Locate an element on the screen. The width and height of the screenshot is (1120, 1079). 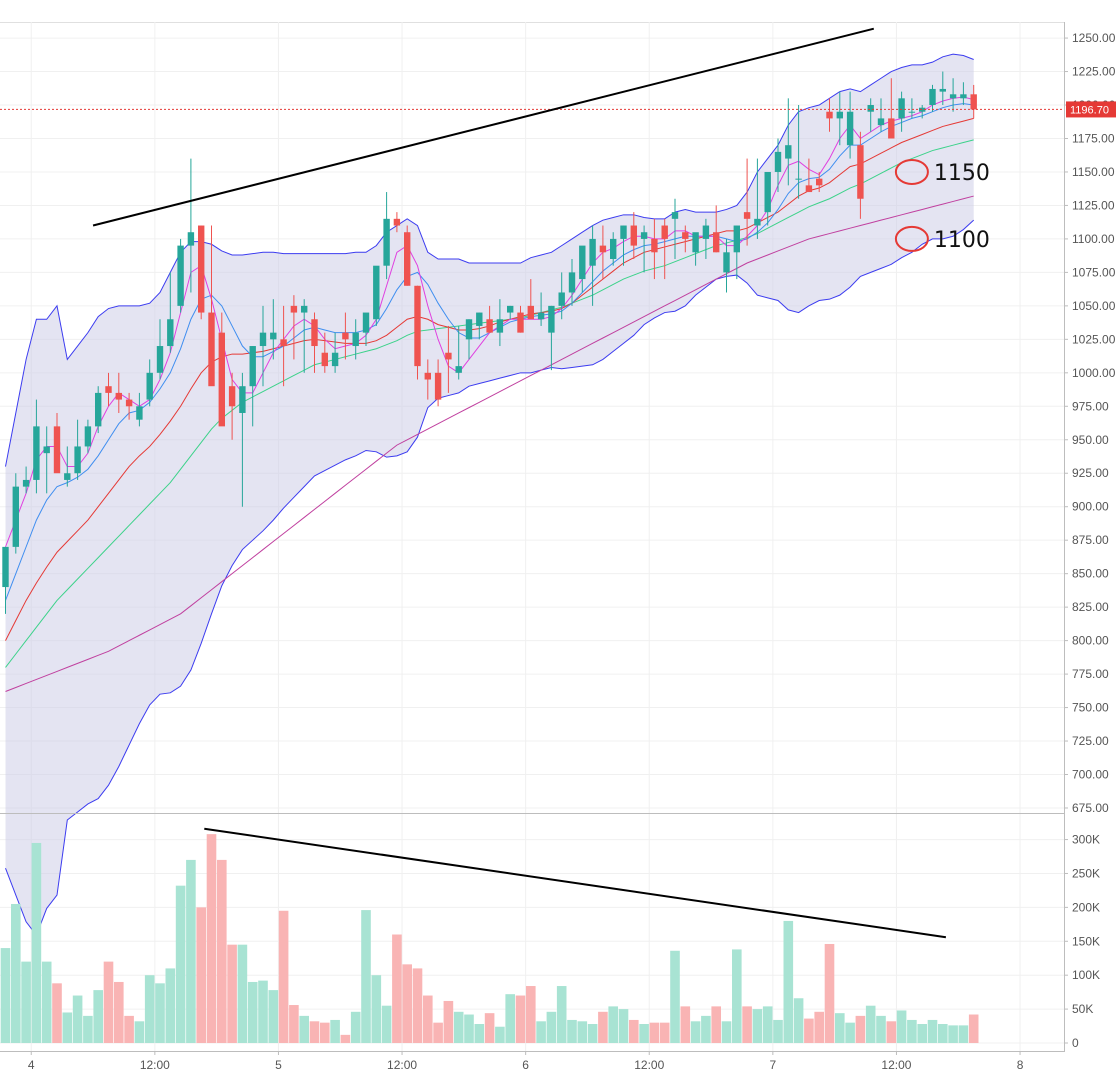
price-tick-label: 1000.00 is located at coordinates (1094, 373).